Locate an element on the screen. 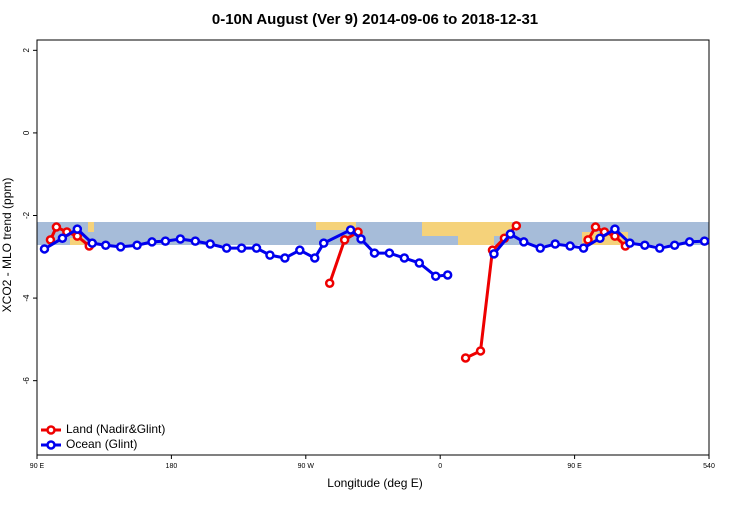  y-axis-label: XCO2 - MLO trend (ppm) is located at coordinates (7, 245).